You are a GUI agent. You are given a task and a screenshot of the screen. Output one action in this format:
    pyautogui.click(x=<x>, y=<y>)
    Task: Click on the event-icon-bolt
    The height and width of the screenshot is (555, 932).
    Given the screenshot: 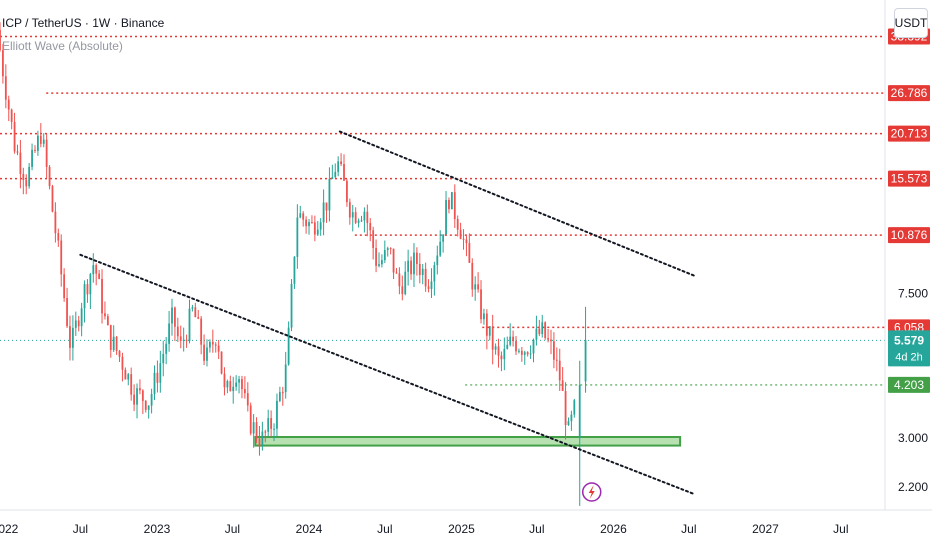 What is the action you would take?
    pyautogui.click(x=591, y=492)
    